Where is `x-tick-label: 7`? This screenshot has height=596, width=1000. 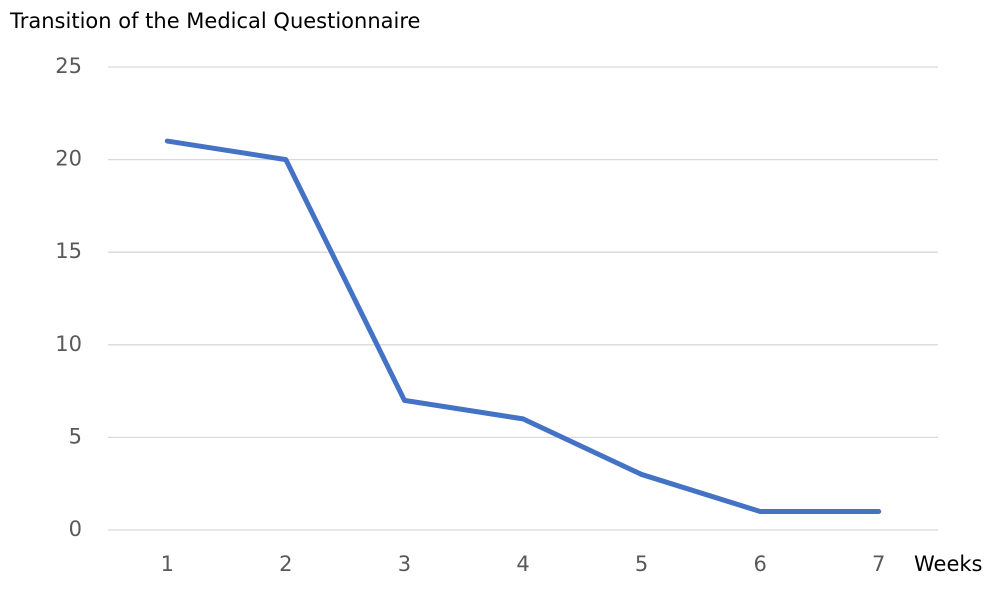
x-tick-label: 7 is located at coordinates (878, 564).